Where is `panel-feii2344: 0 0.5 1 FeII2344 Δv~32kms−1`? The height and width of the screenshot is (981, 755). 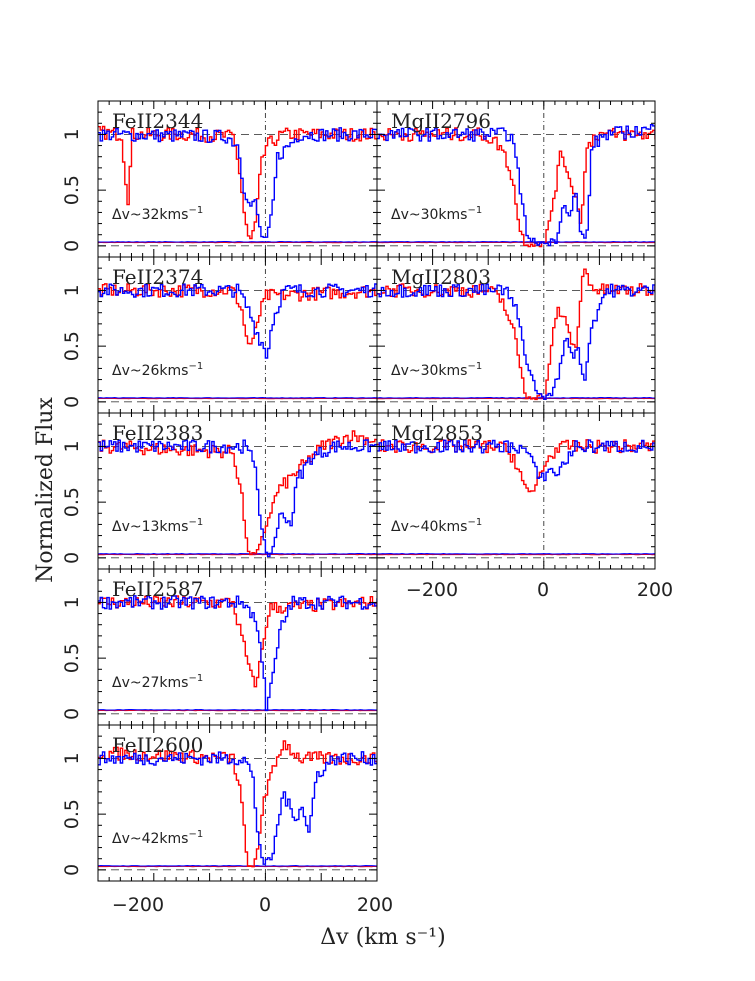 panel-feii2344: 0 0.5 1 FeII2344 Δv~32kms−1 is located at coordinates (219, 179).